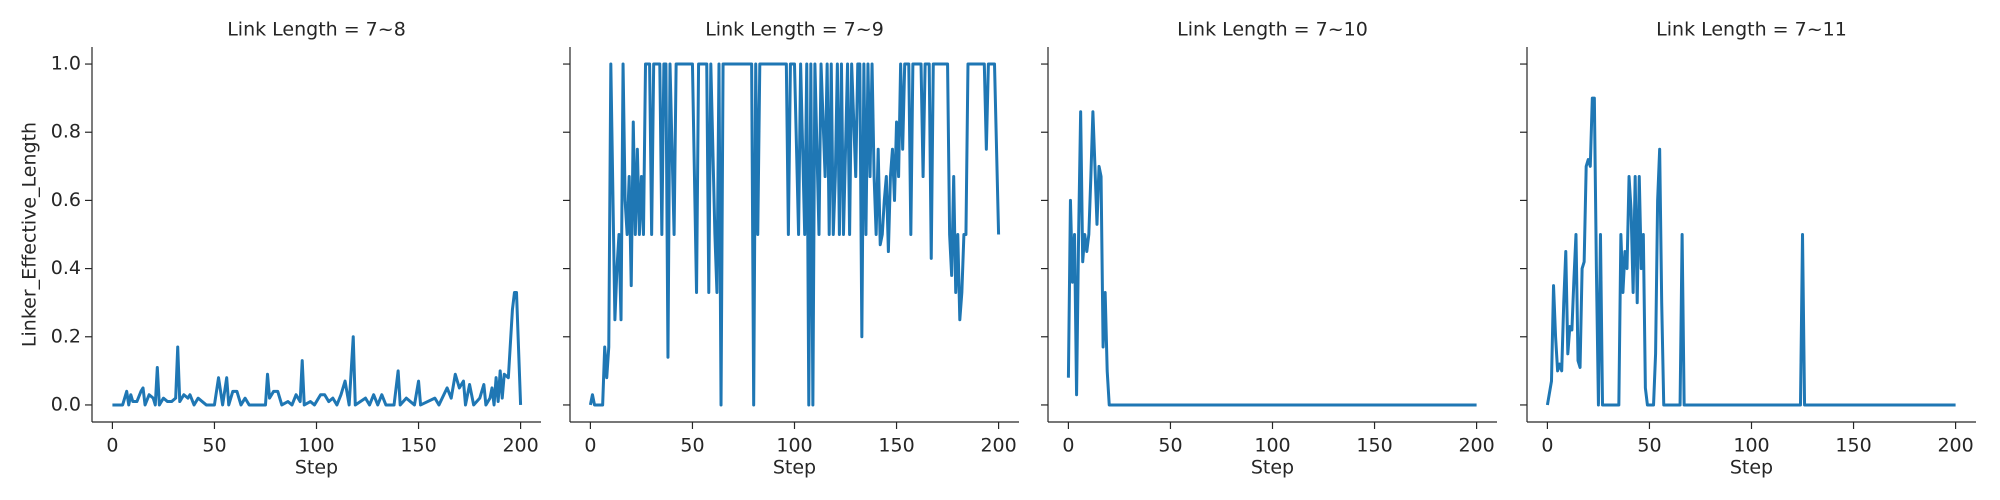 The image size is (2000, 500). I want to click on y-tick-label: 0.2, so click(66, 336).